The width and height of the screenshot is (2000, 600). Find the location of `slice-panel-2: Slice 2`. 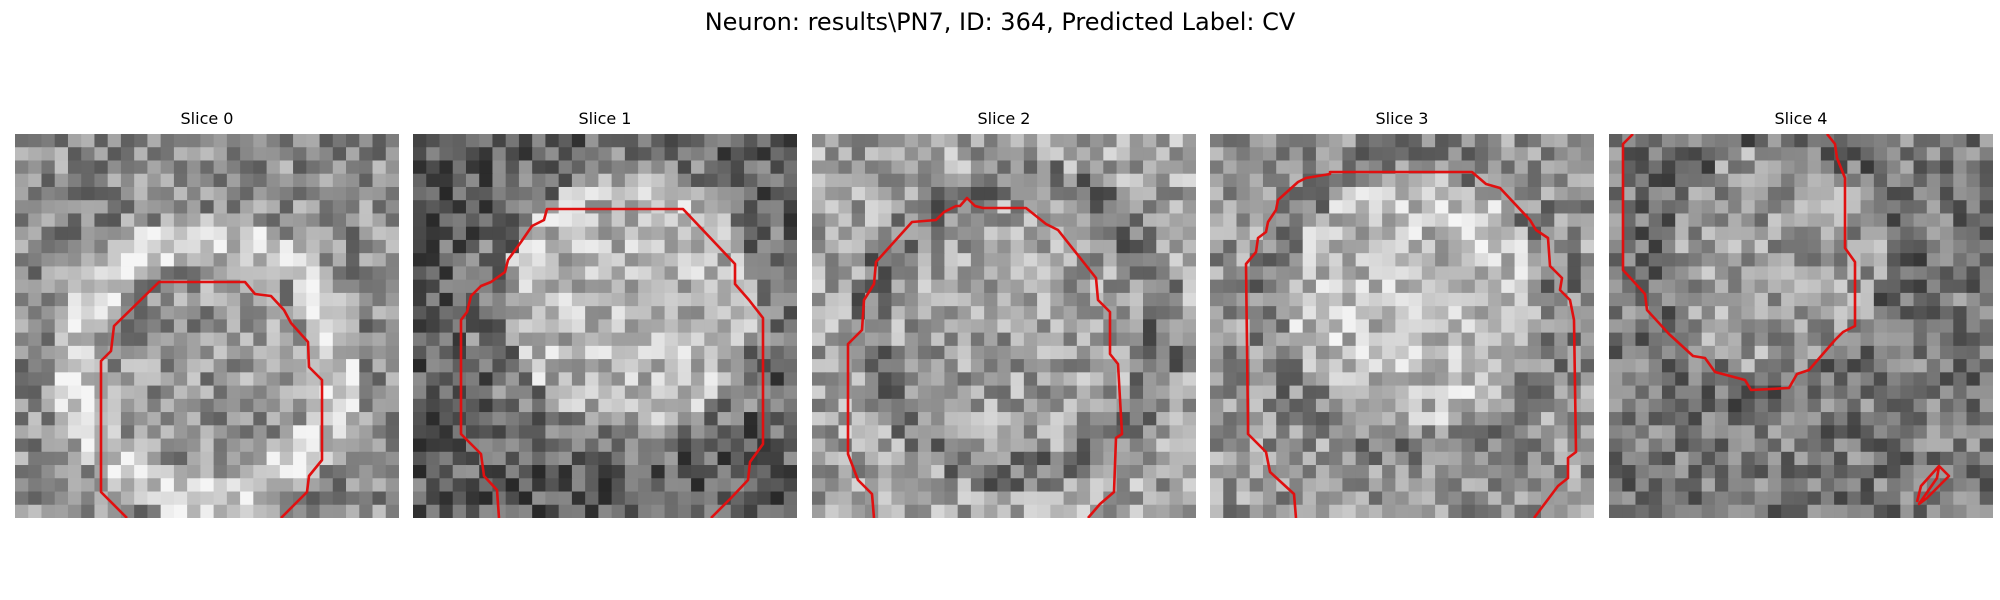

slice-panel-2: Slice 2 is located at coordinates (1004, 313).